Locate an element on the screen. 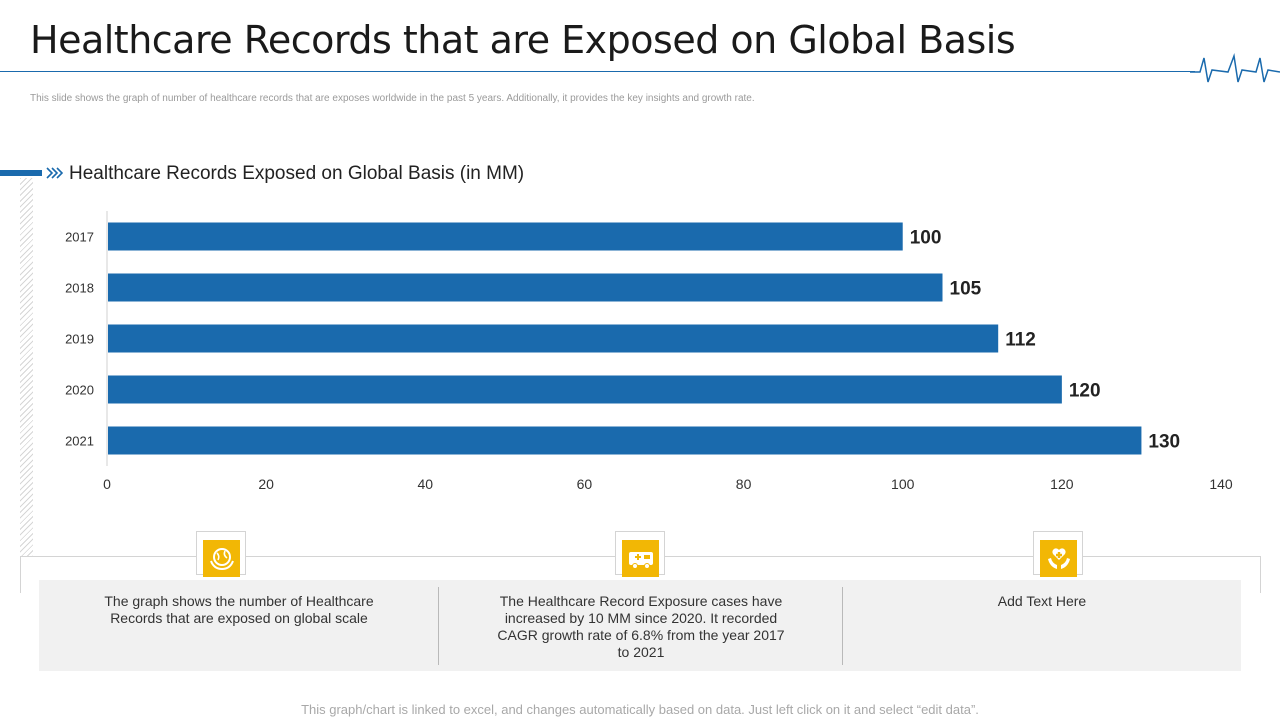 Image resolution: width=1280 pixels, height=720 pixels. ambulance-icon is located at coordinates (640, 558).